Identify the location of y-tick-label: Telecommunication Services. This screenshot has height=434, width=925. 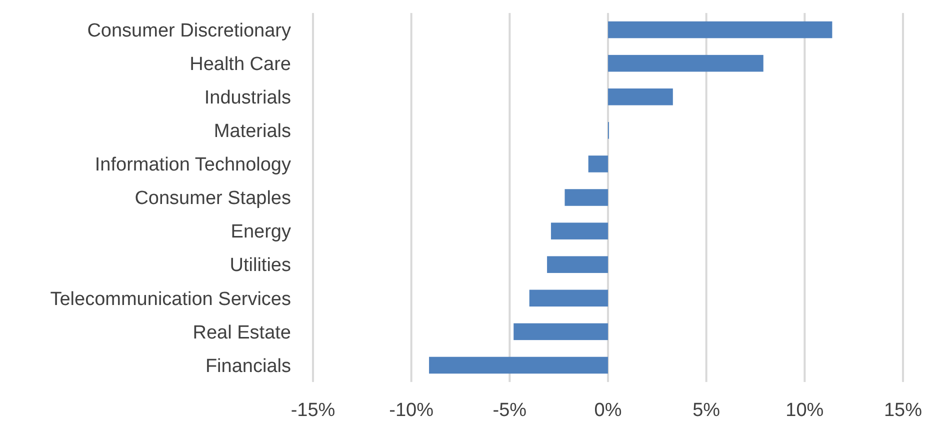
(170, 299).